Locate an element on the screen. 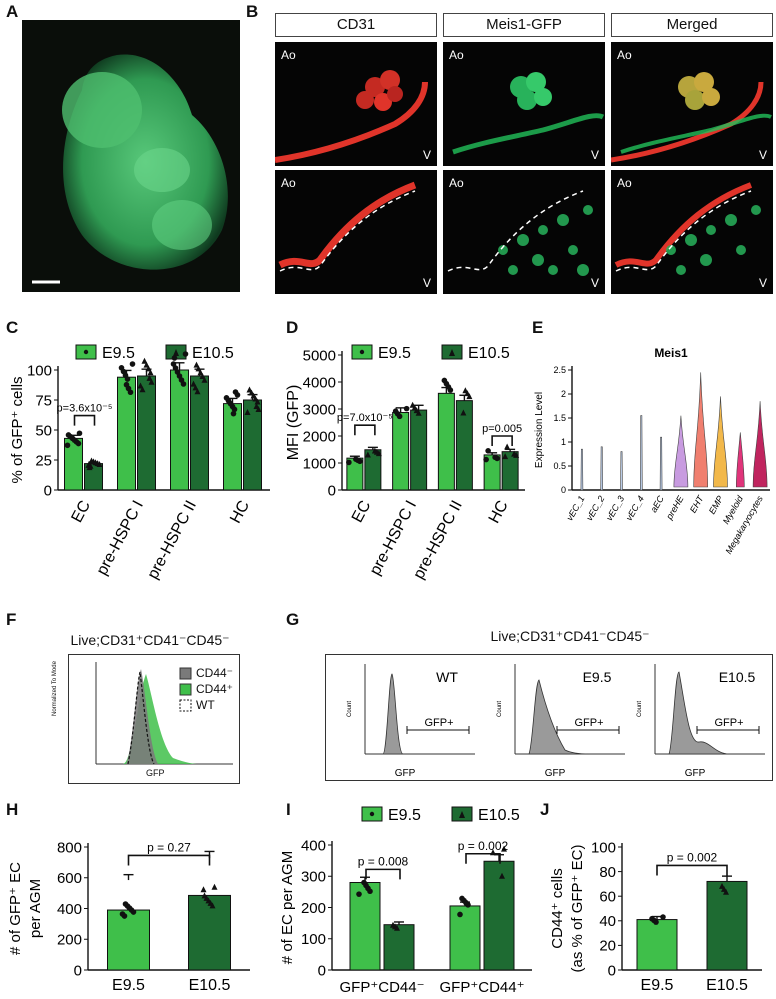 The image size is (776, 999). x-tick-label: aEC is located at coordinates (657, 504).